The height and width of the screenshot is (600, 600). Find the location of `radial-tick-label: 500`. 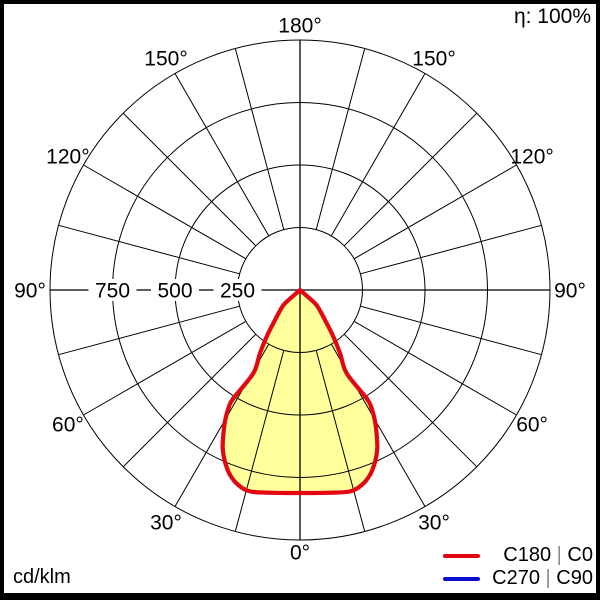

radial-tick-label: 500 is located at coordinates (174, 291).